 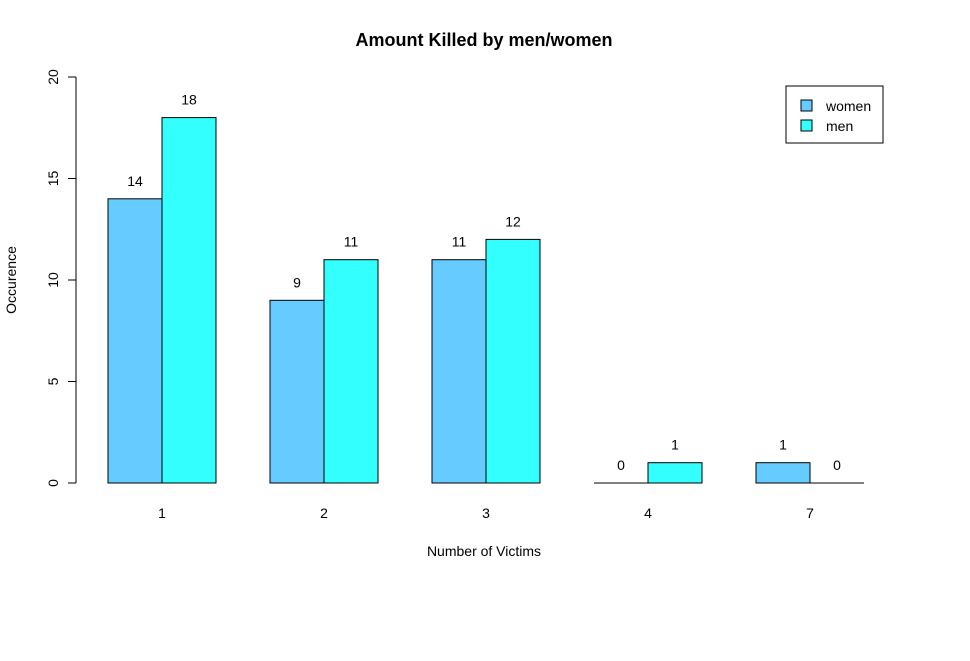 What do you see at coordinates (513, 221) in the screenshot?
I see `bar-value-label-men-3: 12` at bounding box center [513, 221].